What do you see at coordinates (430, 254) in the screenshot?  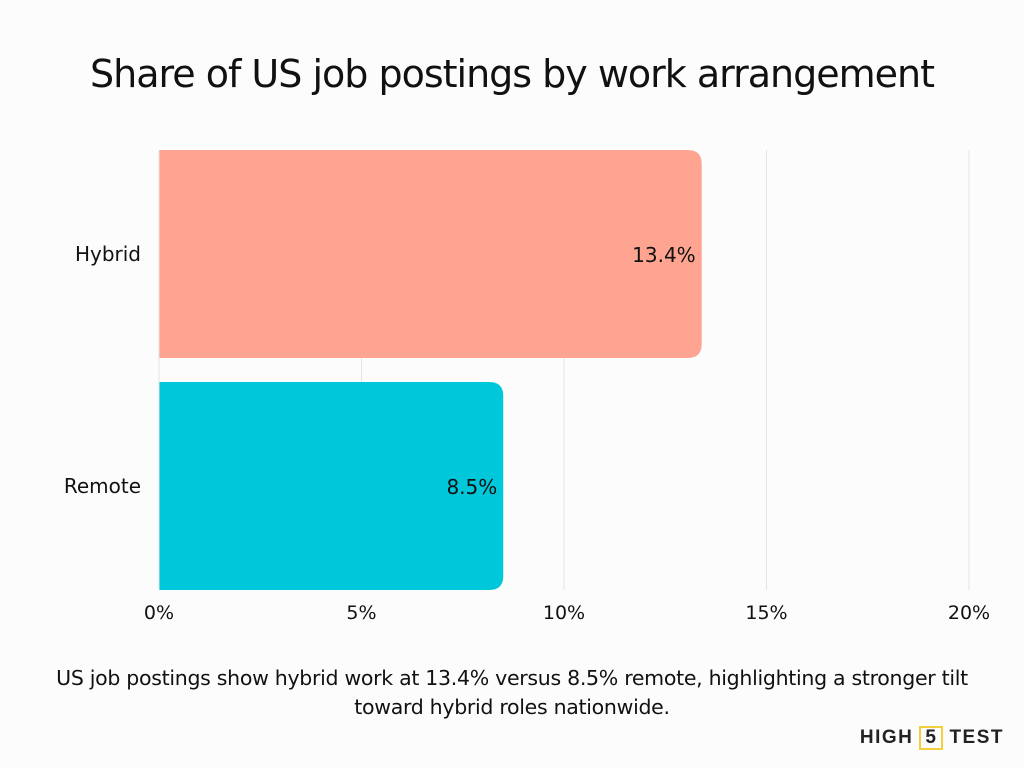 I see `bar-hybrid` at bounding box center [430, 254].